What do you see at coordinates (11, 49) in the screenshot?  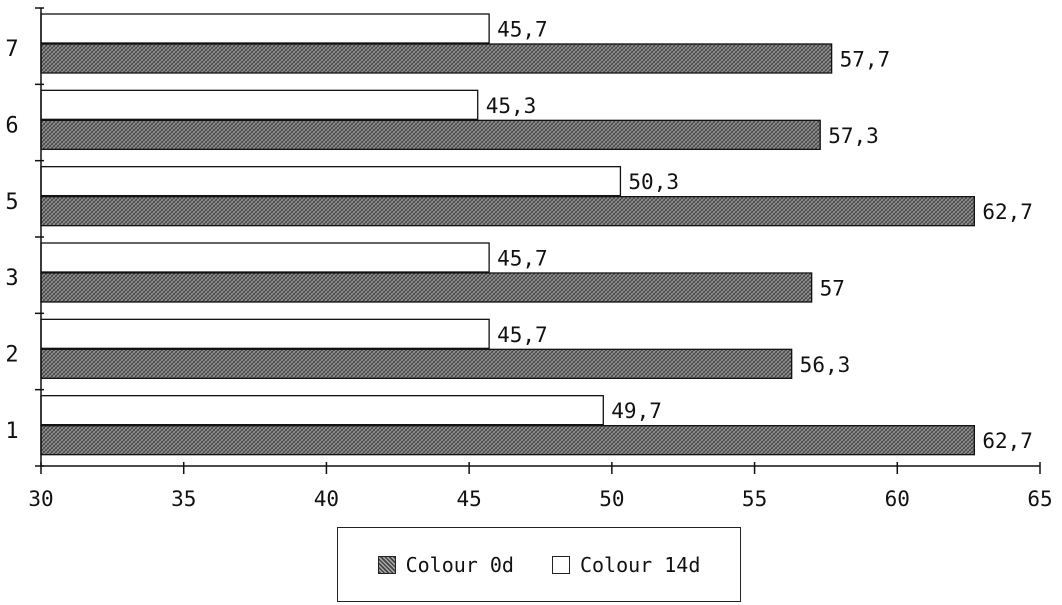 I see `category-label: 7` at bounding box center [11, 49].